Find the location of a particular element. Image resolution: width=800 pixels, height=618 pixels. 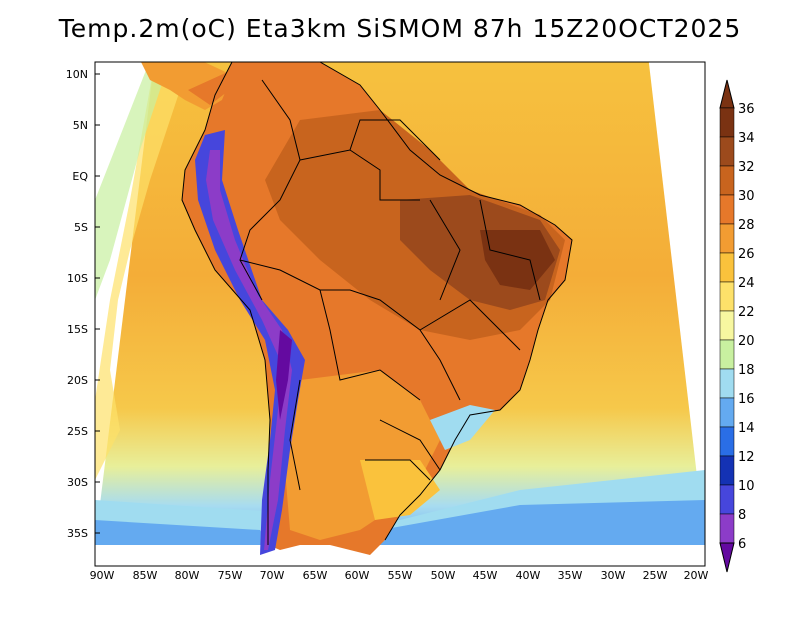

colorbar-label: 16 is located at coordinates (746, 399).